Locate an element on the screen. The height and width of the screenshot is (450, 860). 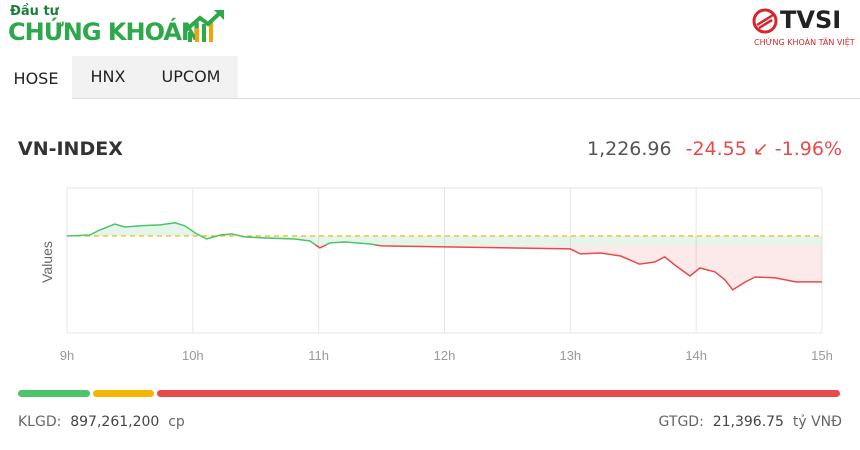
index-name: VN-INDEX is located at coordinates (70, 149).